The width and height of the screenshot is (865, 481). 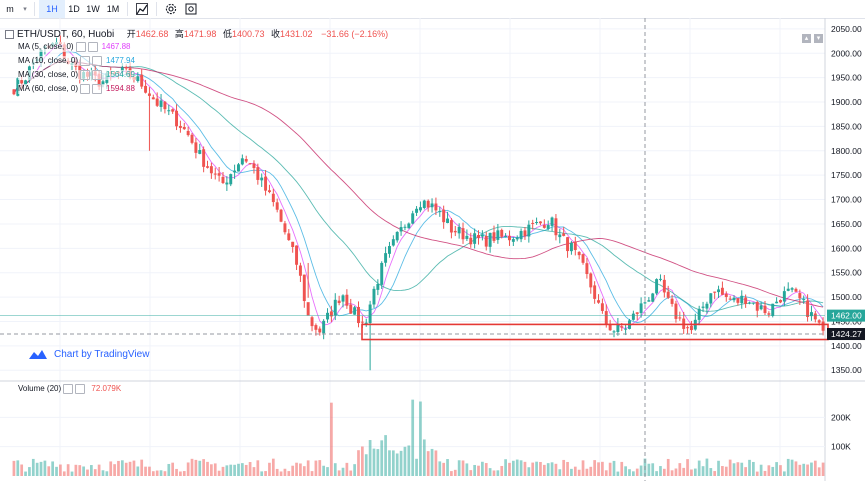 I want to click on chevron-down-icon: ▾, so click(x=25, y=9).